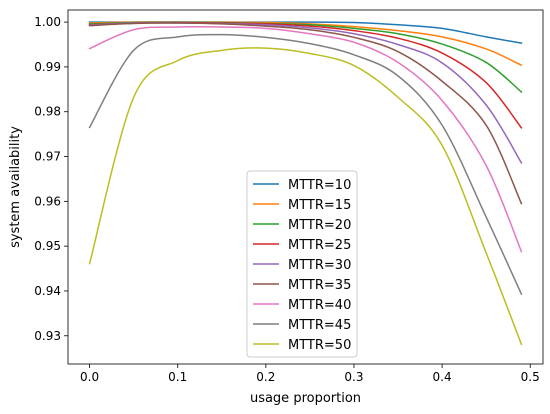  What do you see at coordinates (47, 291) in the screenshot?
I see `y-tick-label: 0.94` at bounding box center [47, 291].